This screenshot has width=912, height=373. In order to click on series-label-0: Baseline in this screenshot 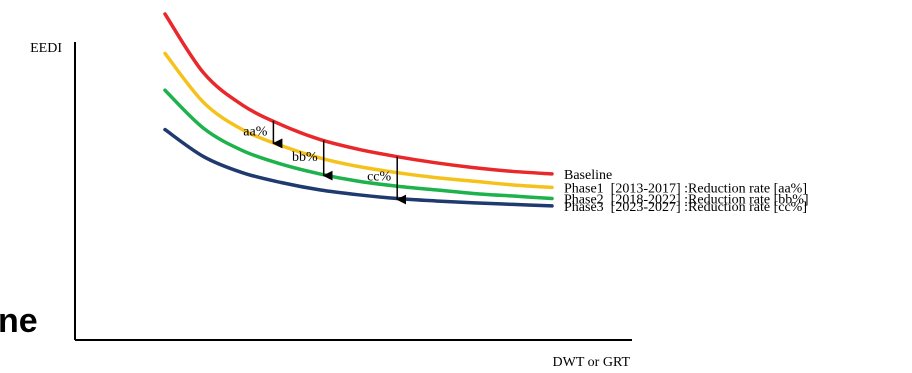, I will do `click(588, 175)`.